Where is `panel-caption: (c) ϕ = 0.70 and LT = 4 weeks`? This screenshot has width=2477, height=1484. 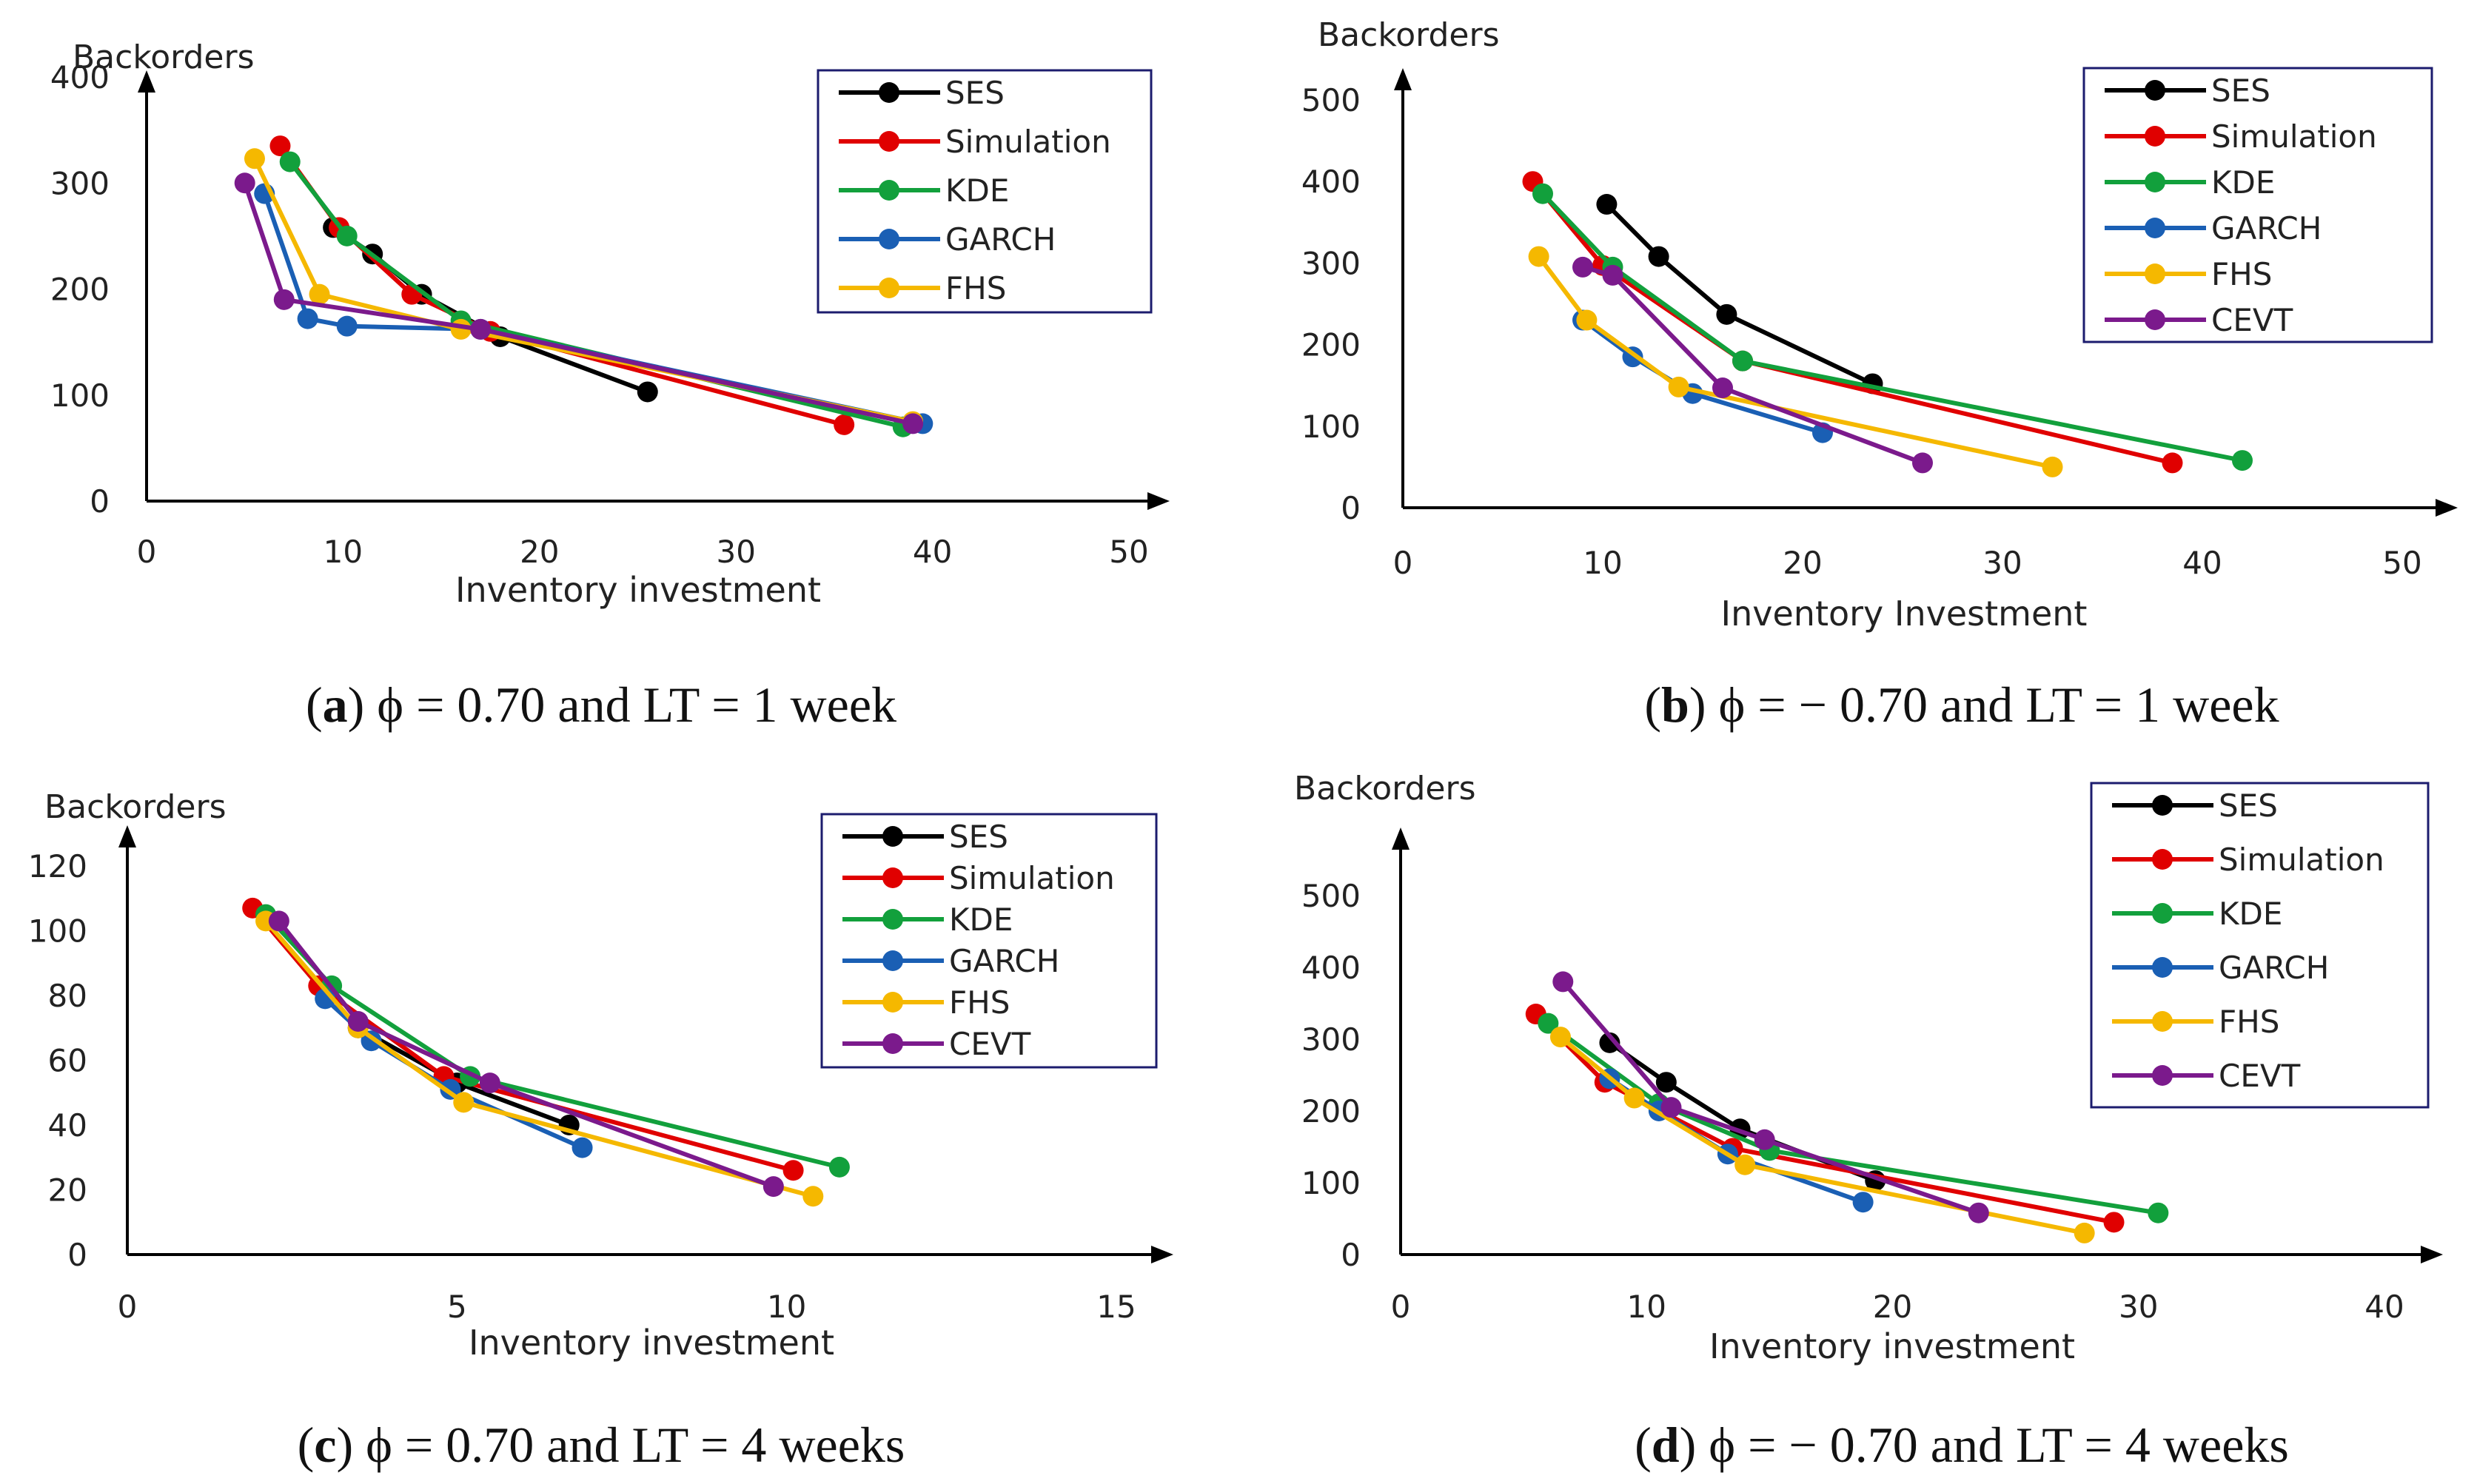
panel-caption: (c) ϕ = 0.70 and LT = 4 weeks is located at coordinates (601, 1445).